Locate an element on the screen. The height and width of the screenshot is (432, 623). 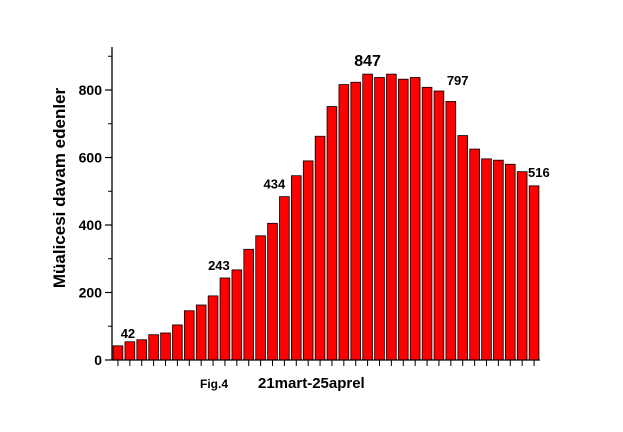
data-label: 797 is located at coordinates (458, 80).